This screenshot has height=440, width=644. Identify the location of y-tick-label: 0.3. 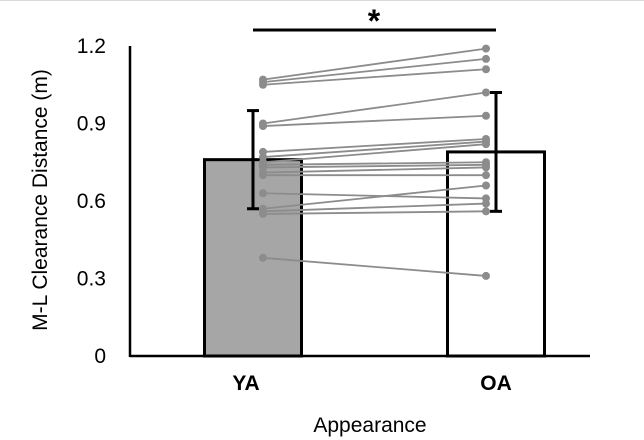
(91, 279).